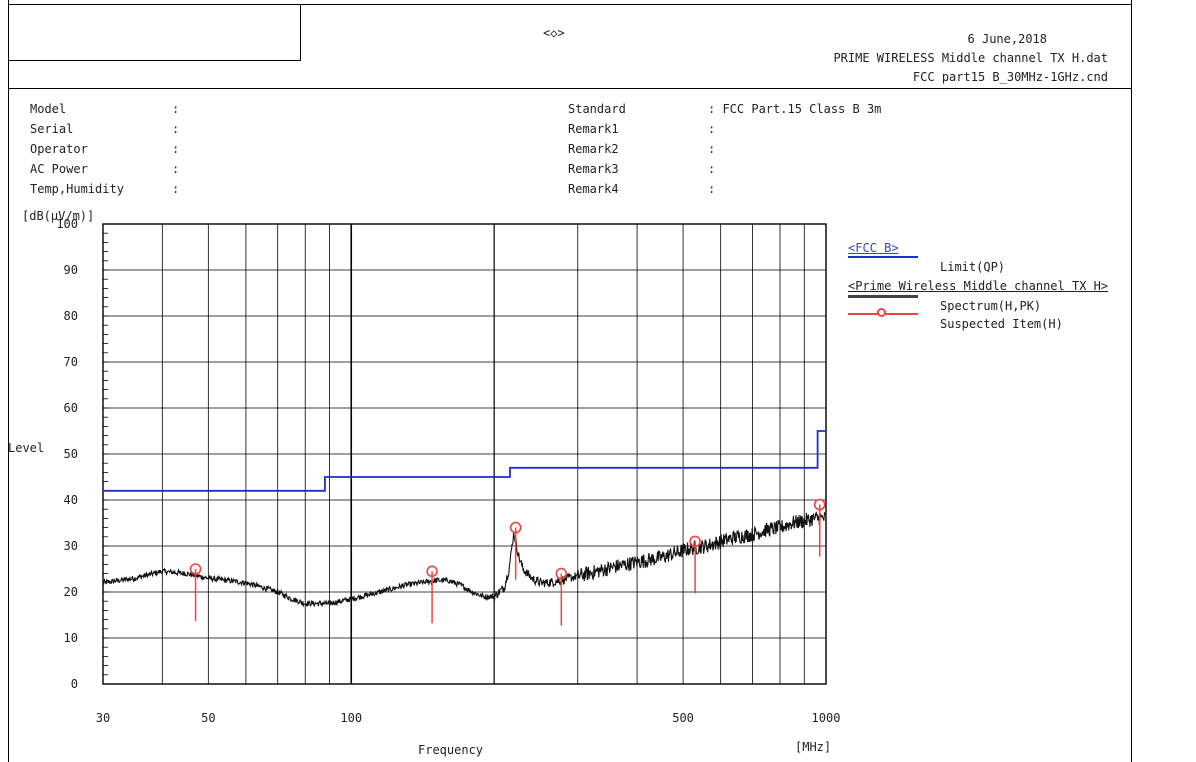  Describe the element at coordinates (71, 408) in the screenshot. I see `y-tick-label: 60` at that location.